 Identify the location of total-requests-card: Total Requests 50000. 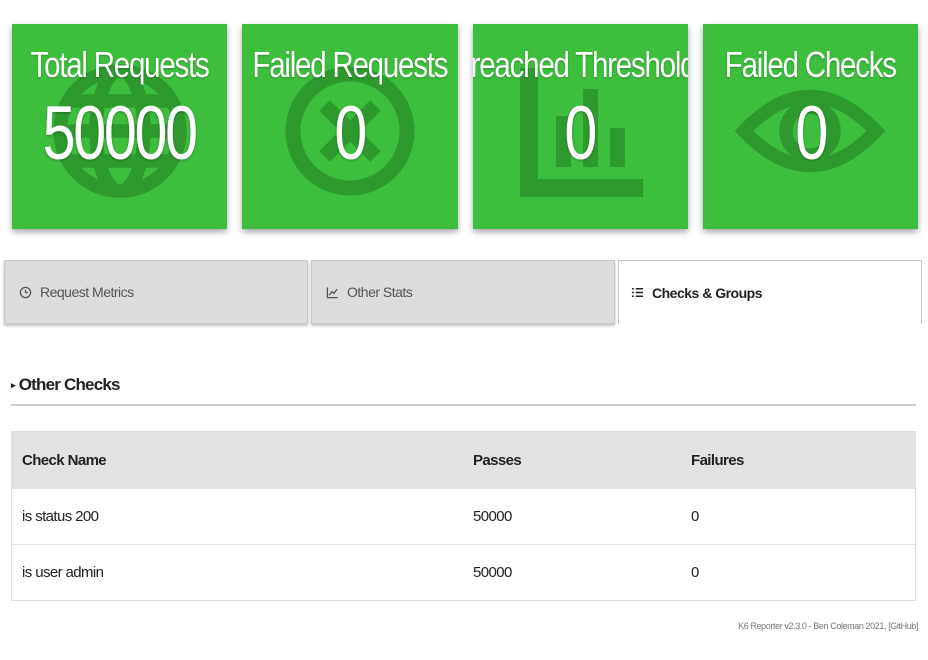
(120, 126).